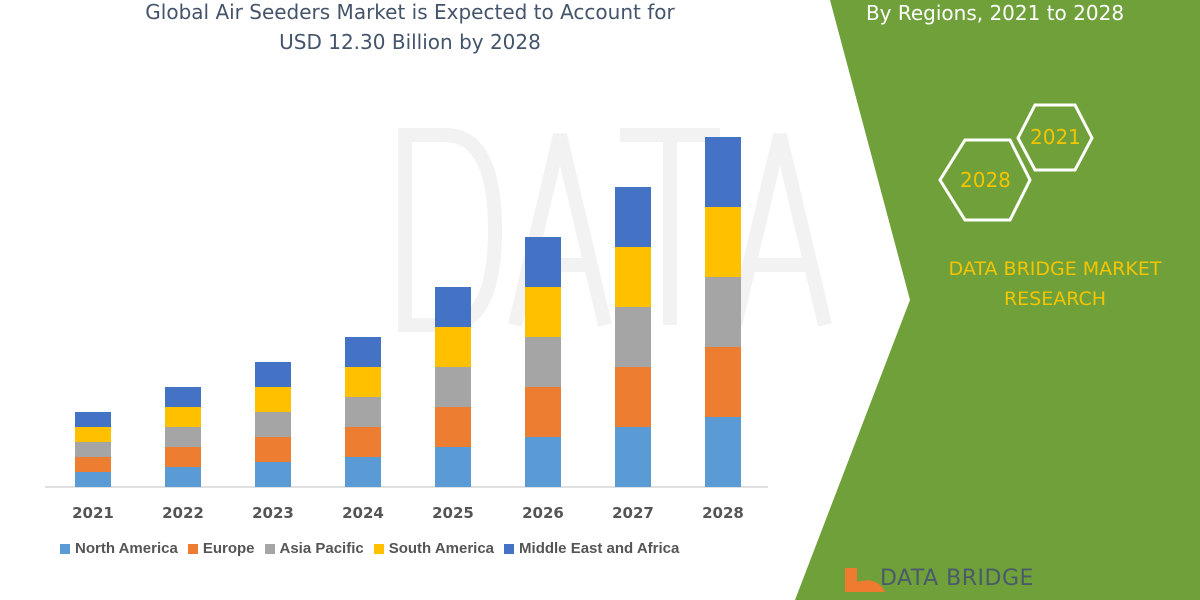 Image resolution: width=1200 pixels, height=600 pixels. I want to click on hex-label-2021: 2021, so click(1055, 137).